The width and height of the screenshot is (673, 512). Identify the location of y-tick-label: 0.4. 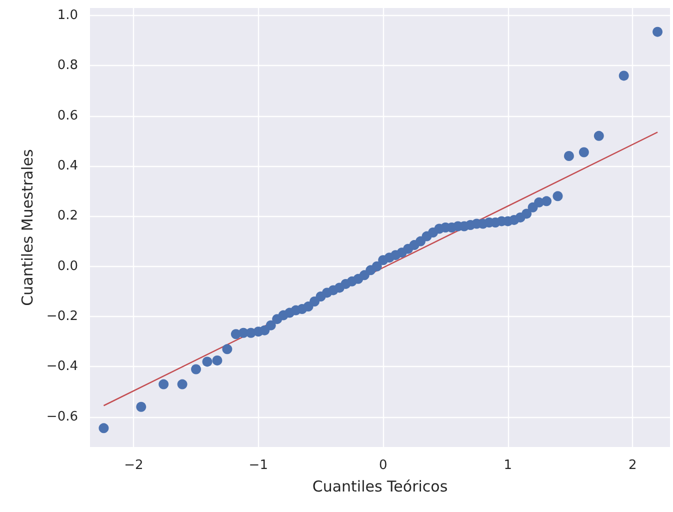
(67, 166).